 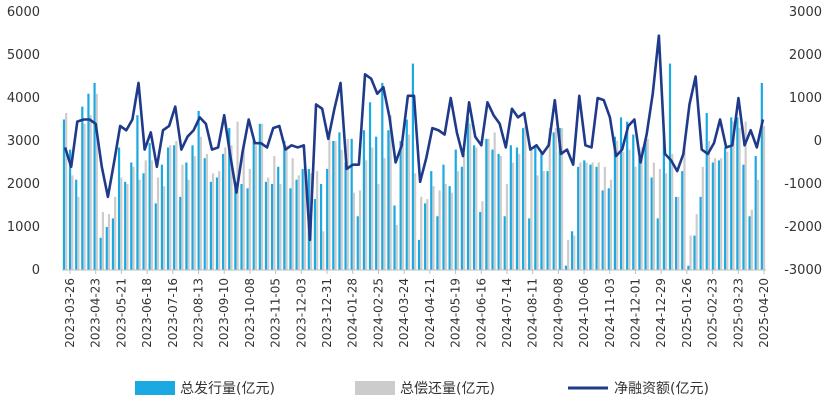 I want to click on y-left-tick-label: 1000, so click(x=23, y=227).